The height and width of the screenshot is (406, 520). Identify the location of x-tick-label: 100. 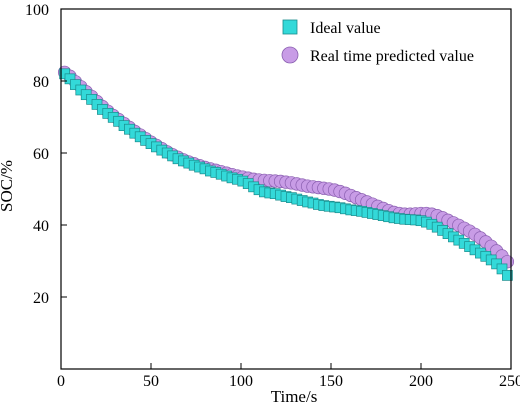
(241, 381).